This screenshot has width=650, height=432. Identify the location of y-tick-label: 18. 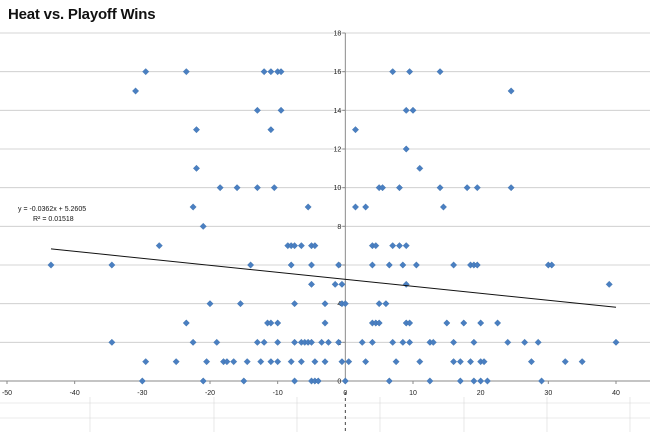
(338, 34).